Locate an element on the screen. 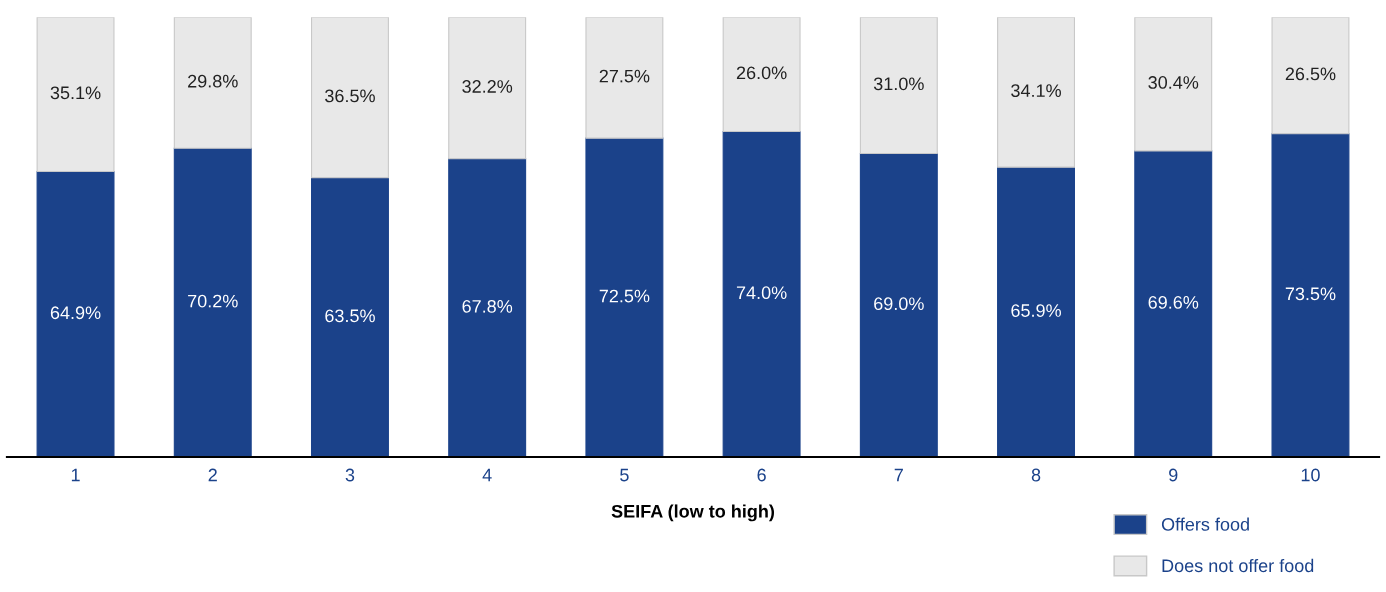 The width and height of the screenshot is (1386, 592). data-label: 36.5% is located at coordinates (350, 96).